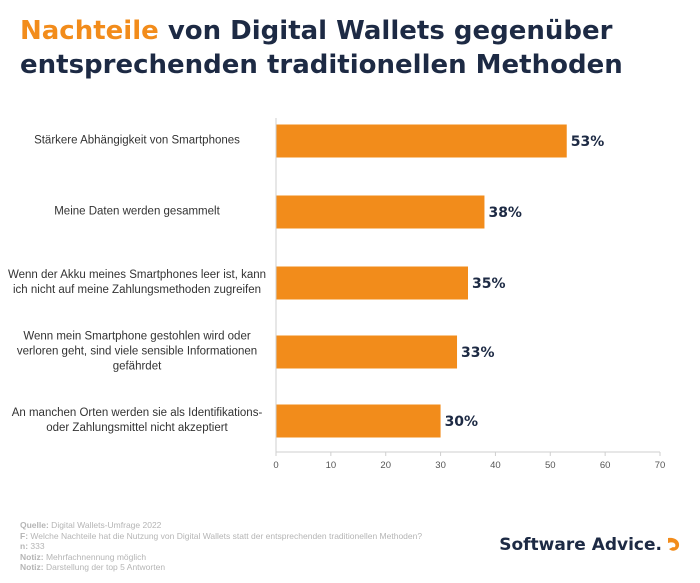 This screenshot has width=700, height=583. What do you see at coordinates (495, 465) in the screenshot?
I see `x-tick-label: 40` at bounding box center [495, 465].